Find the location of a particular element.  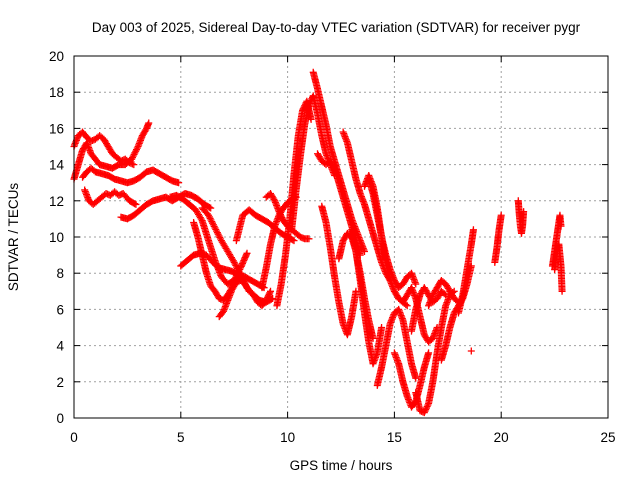

data-point-sat-p is located at coordinates (364, 251).